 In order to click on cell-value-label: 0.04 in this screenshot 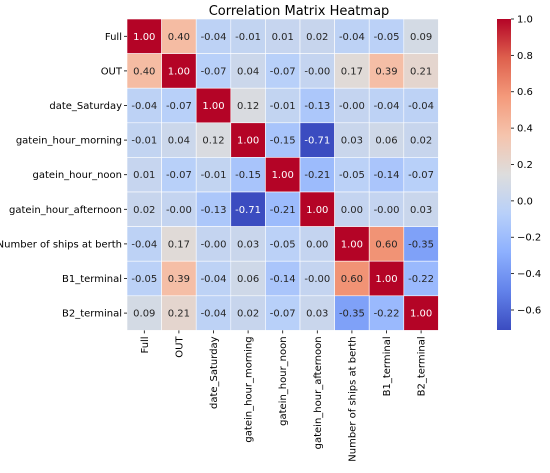, I will do `click(179, 141)`.